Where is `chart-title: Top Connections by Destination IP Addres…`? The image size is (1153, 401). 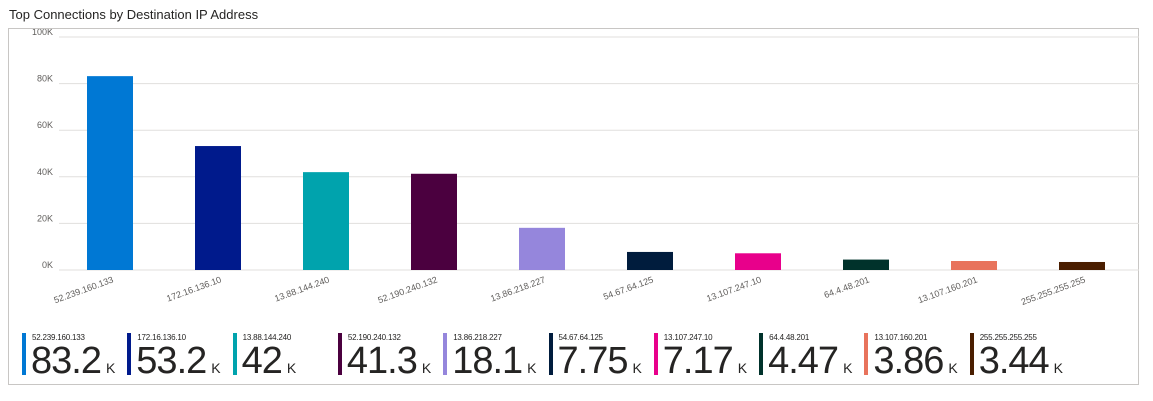 chart-title: Top Connections by Destination IP Addres… is located at coordinates (134, 14).